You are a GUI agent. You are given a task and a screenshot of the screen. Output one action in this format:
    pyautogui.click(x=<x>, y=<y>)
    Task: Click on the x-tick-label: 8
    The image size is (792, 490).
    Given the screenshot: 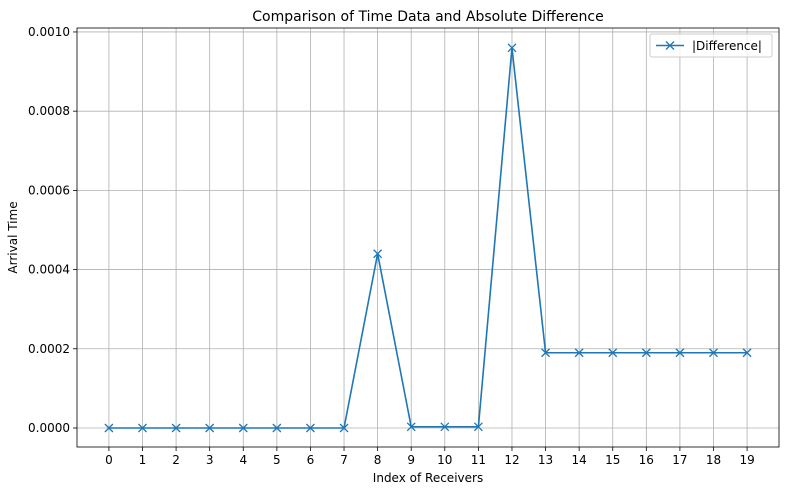 What is the action you would take?
    pyautogui.click(x=378, y=460)
    